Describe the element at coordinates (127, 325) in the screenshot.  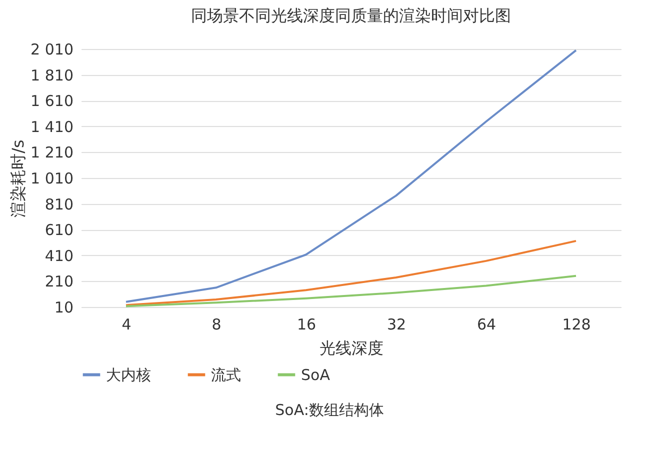
I see `x-tick-label: 4` at that location.